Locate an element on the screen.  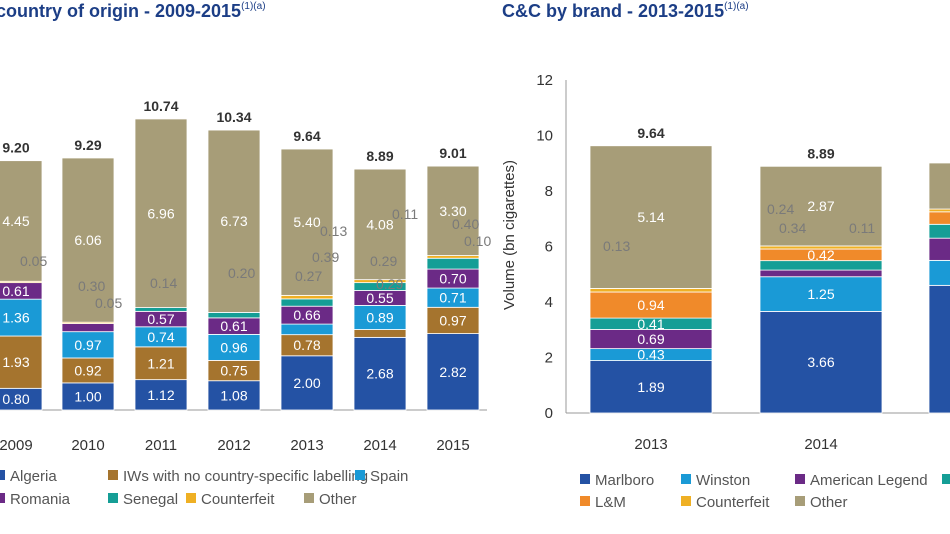
bar-2012-senegal is located at coordinates (234, 315).